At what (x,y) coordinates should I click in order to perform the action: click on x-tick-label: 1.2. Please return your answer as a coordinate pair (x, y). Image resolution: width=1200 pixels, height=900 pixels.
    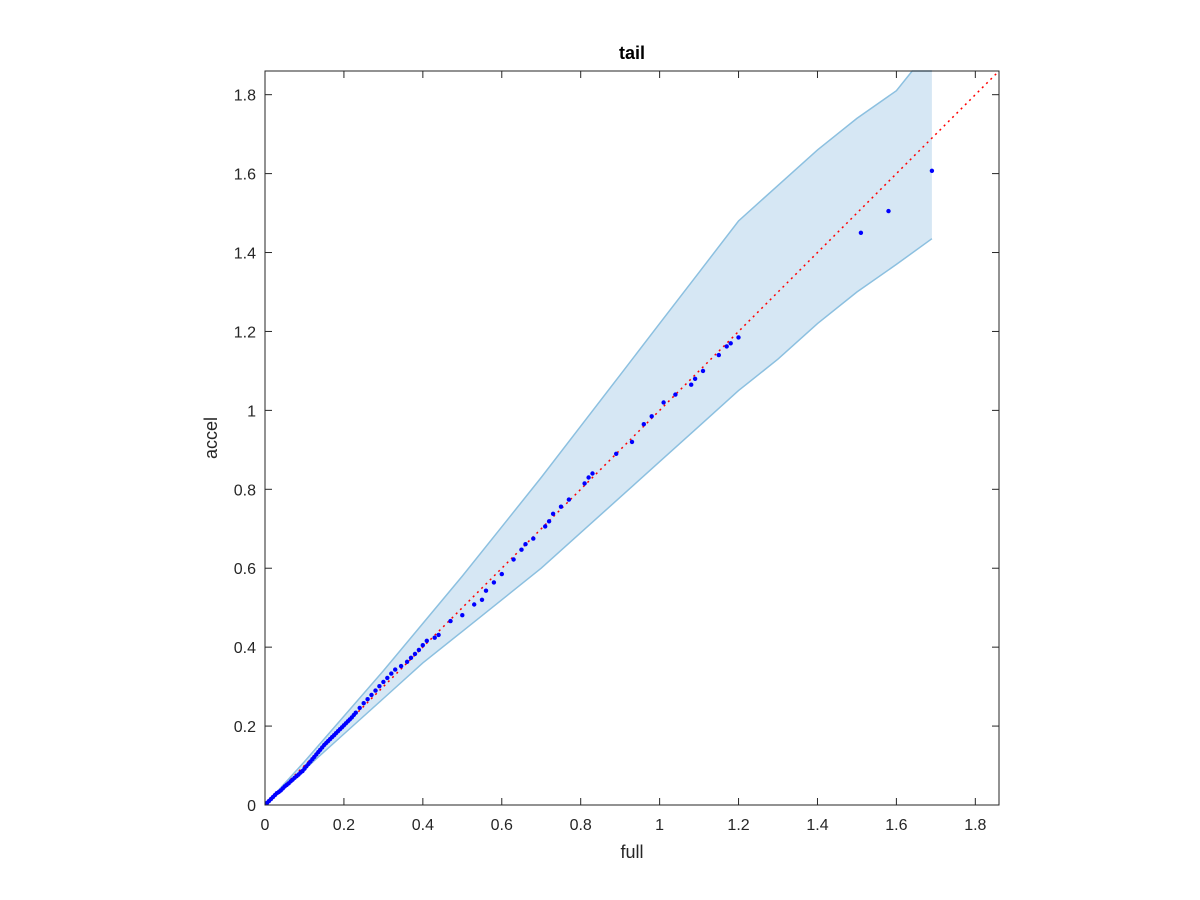
    Looking at the image, I should click on (738, 825).